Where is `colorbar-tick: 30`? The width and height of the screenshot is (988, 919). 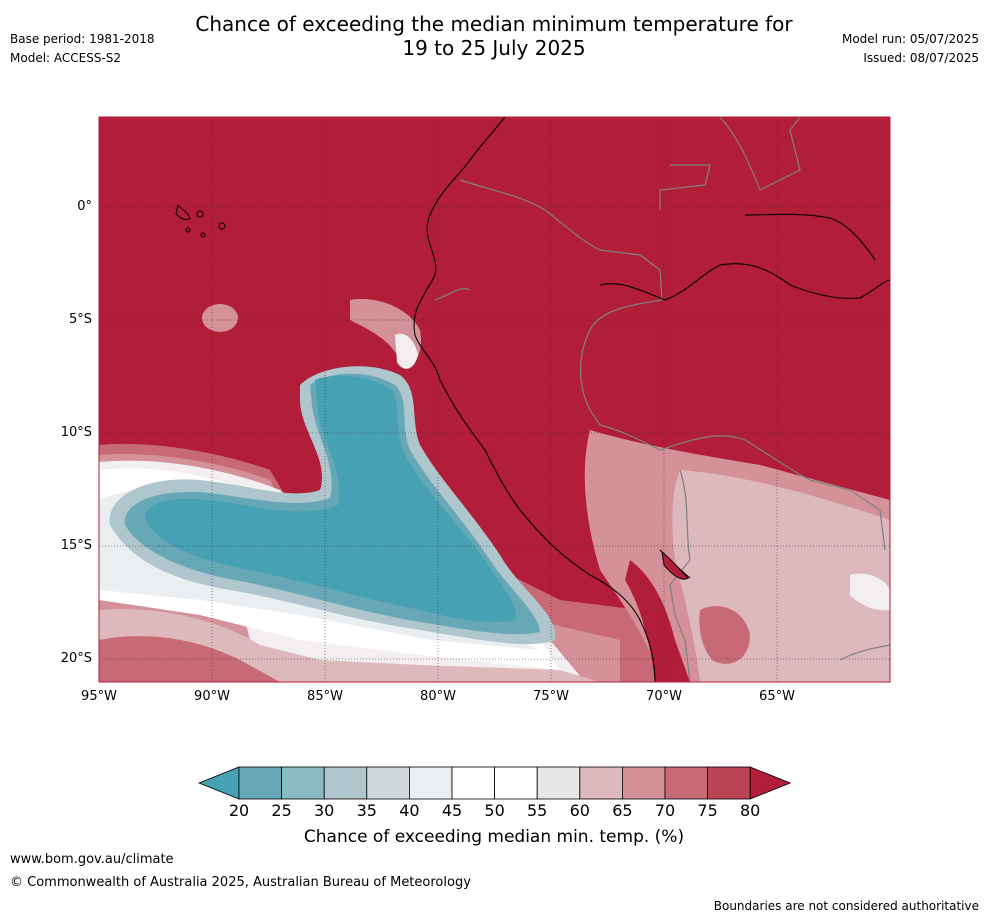 colorbar-tick: 30 is located at coordinates (324, 810).